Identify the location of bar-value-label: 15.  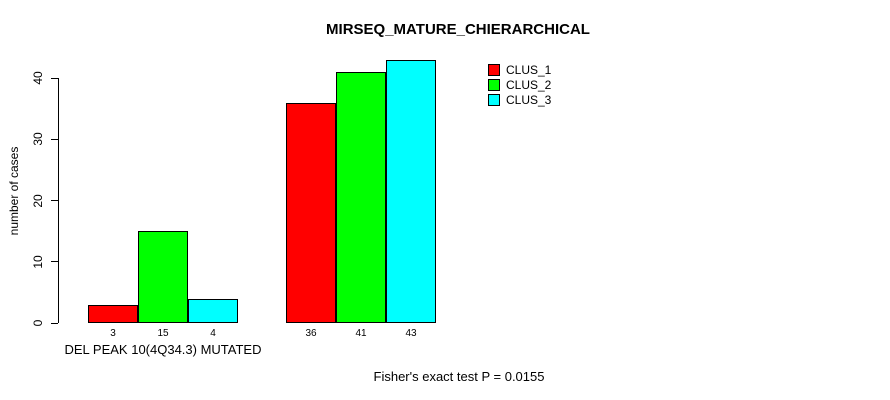
(163, 333).